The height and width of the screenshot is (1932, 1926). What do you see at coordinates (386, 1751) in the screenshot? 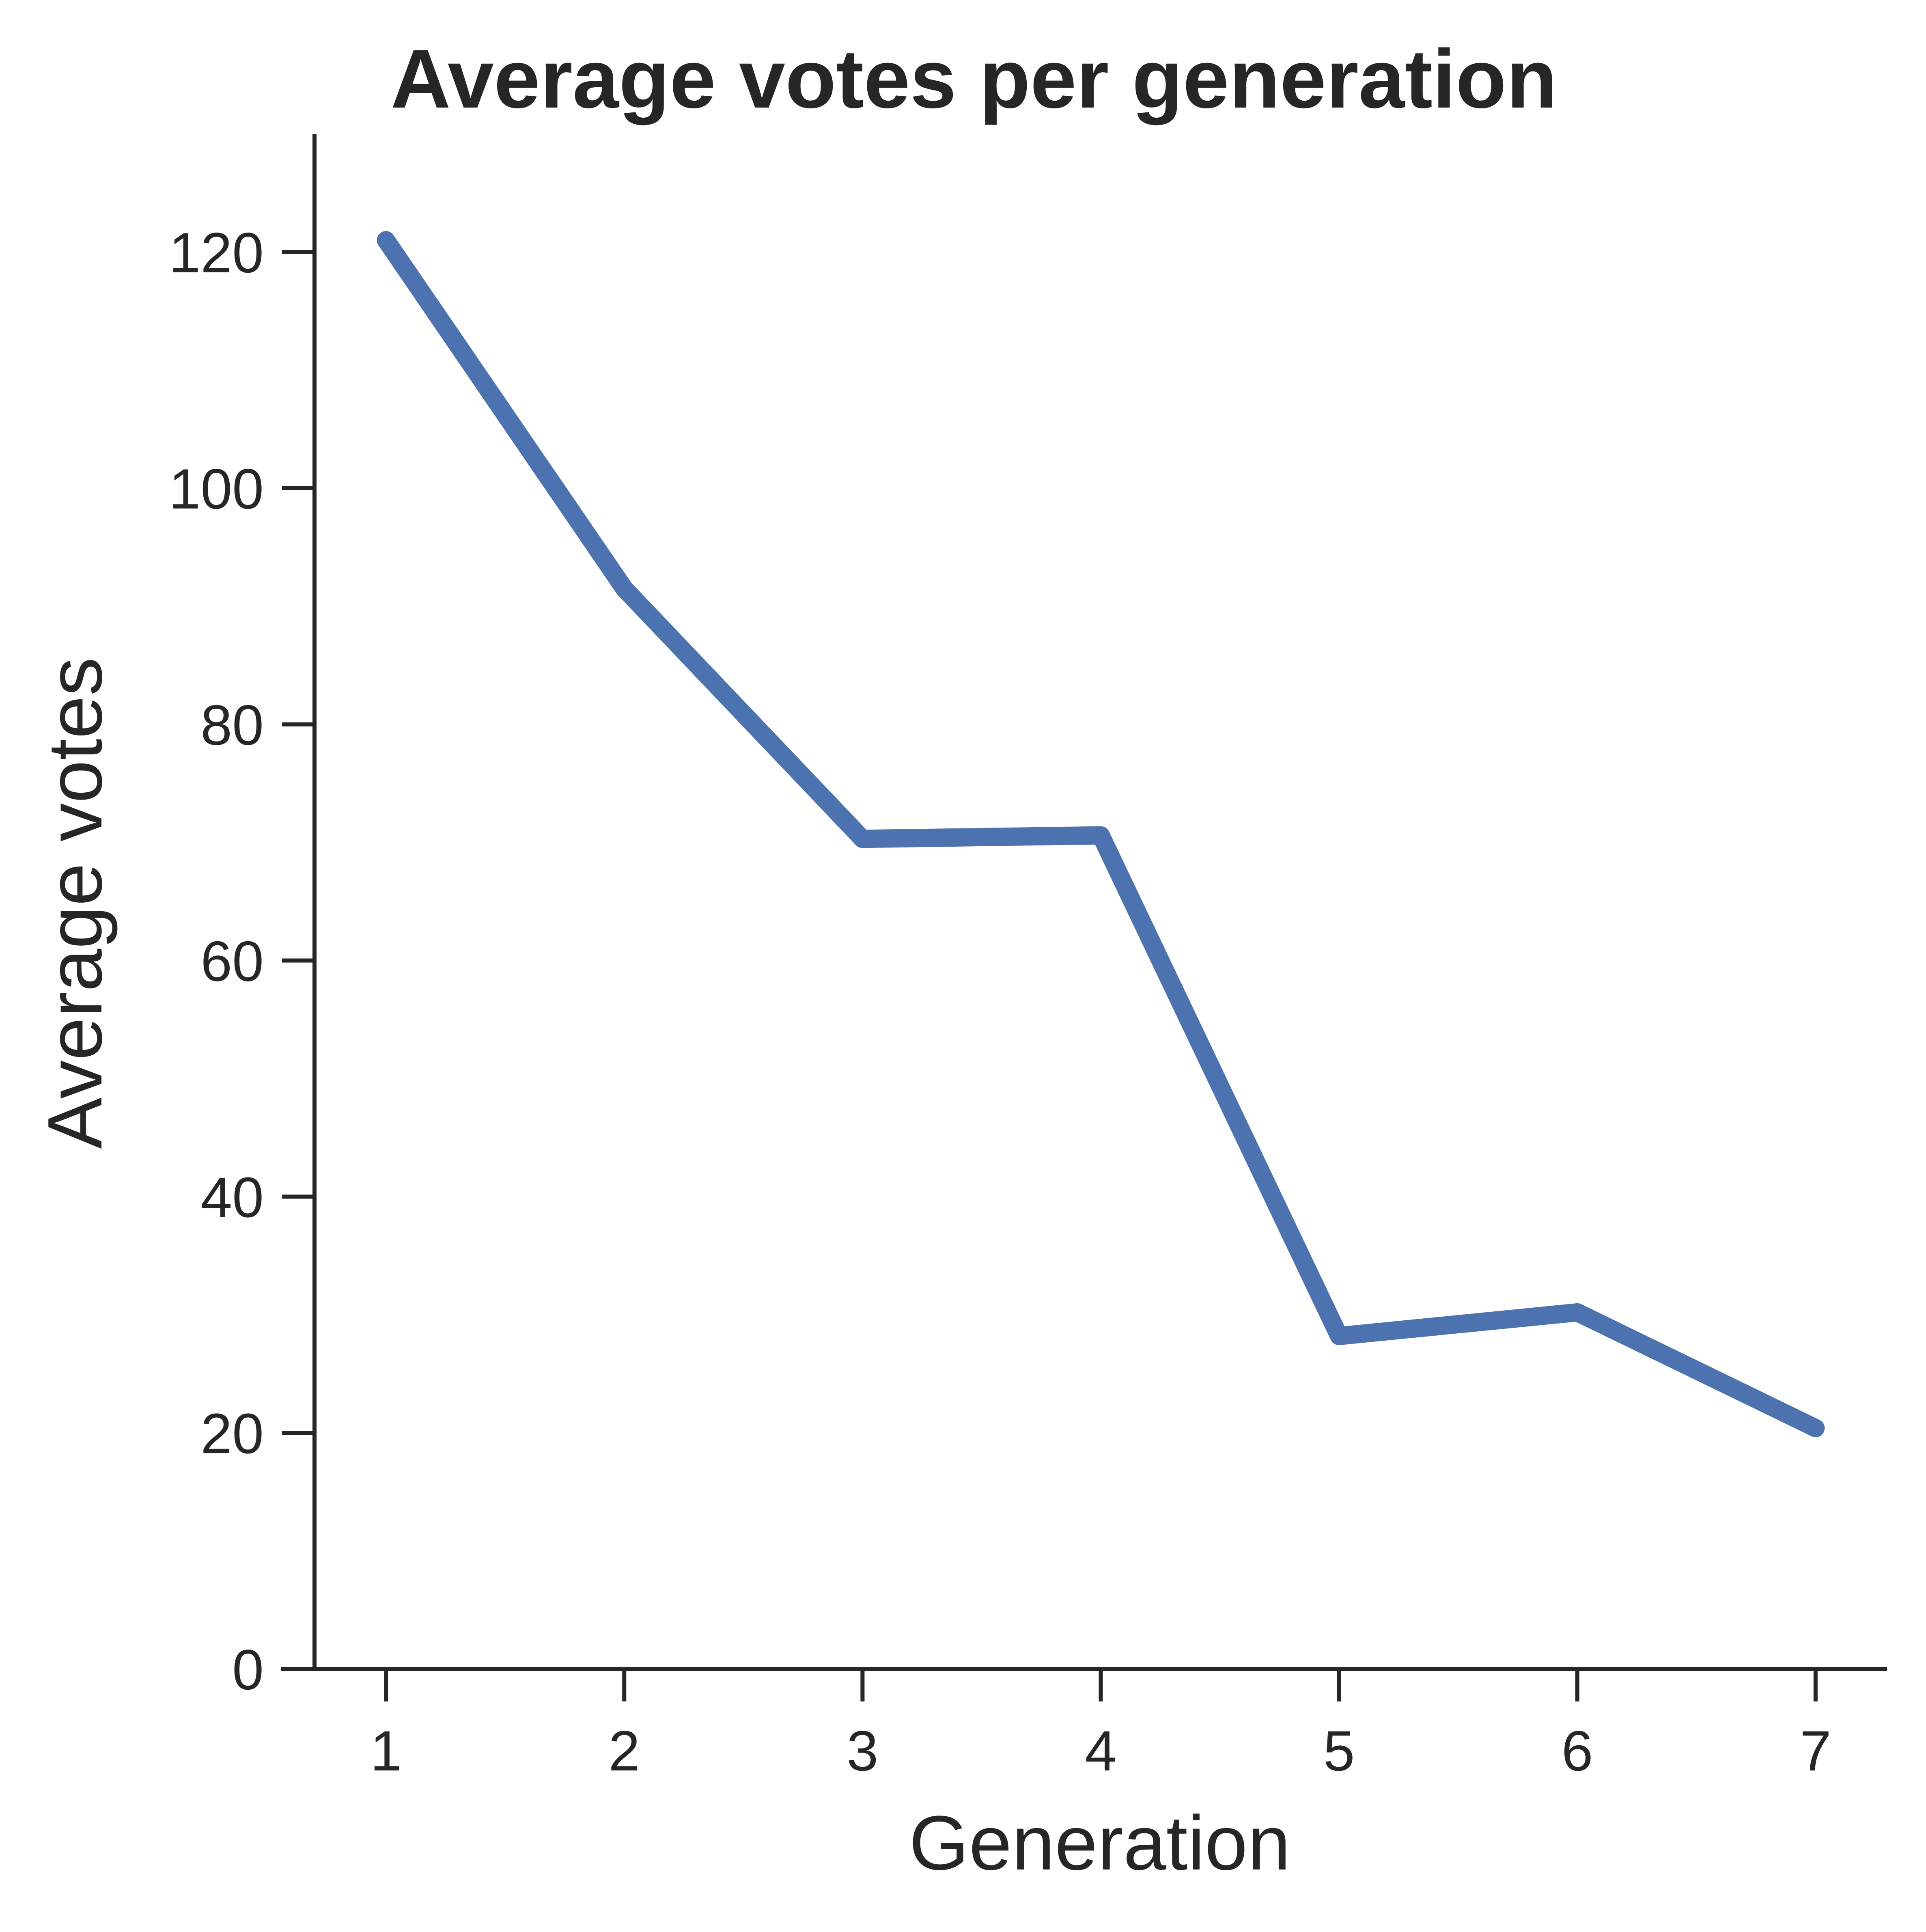
I see `x-tick-label: 1` at bounding box center [386, 1751].